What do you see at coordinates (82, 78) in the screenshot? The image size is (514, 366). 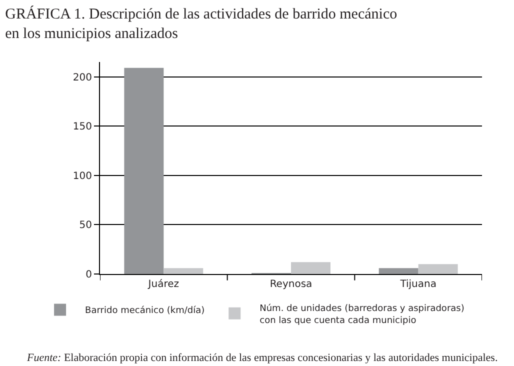 I see `y-tick-label: 200` at bounding box center [82, 78].